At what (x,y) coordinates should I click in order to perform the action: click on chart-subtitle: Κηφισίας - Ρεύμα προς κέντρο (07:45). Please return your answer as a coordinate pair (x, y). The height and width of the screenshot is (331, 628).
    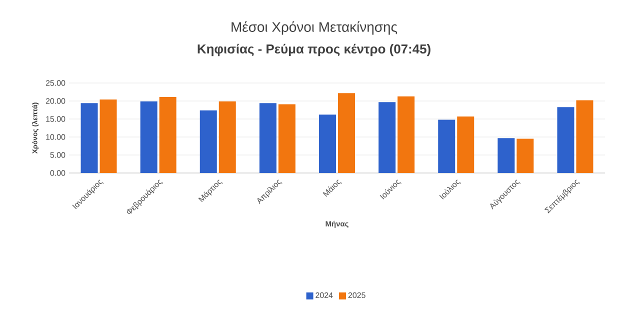
    Looking at the image, I should click on (314, 50).